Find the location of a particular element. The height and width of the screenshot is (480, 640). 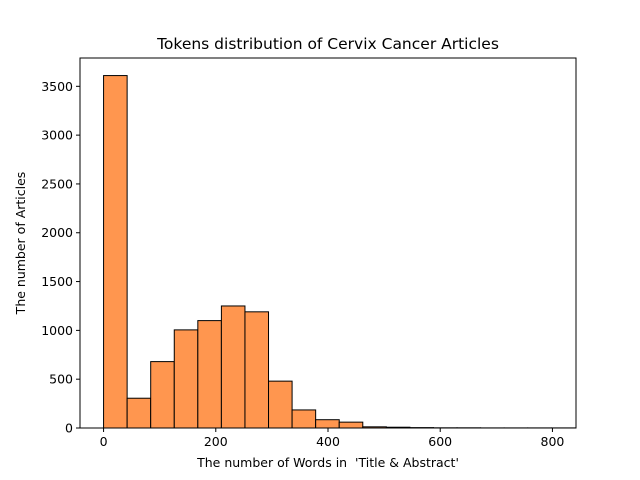

x-axis-ticks: 0 200 400 600 800 is located at coordinates (332, 438).